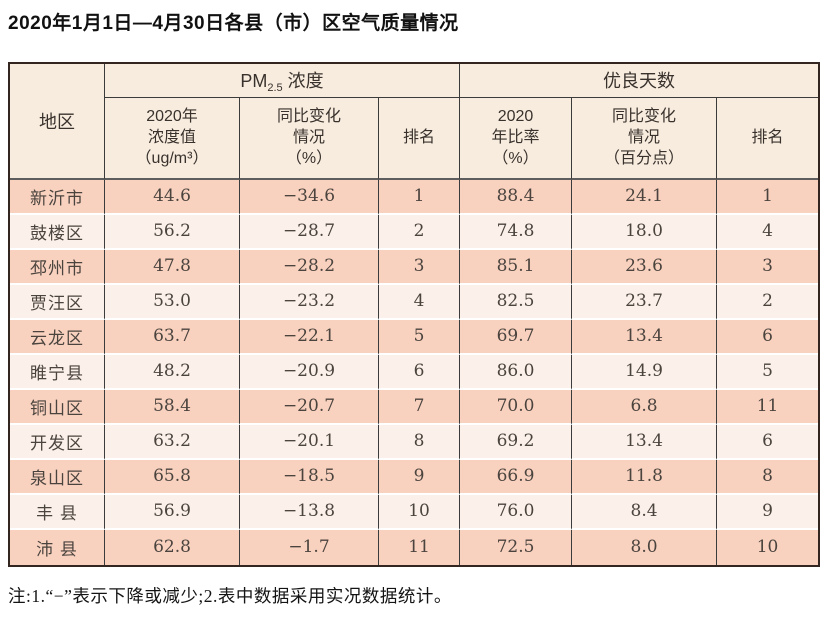 The width and height of the screenshot is (825, 620). What do you see at coordinates (516, 407) in the screenshot?
I see `good-rate-cell: 70.0` at bounding box center [516, 407].